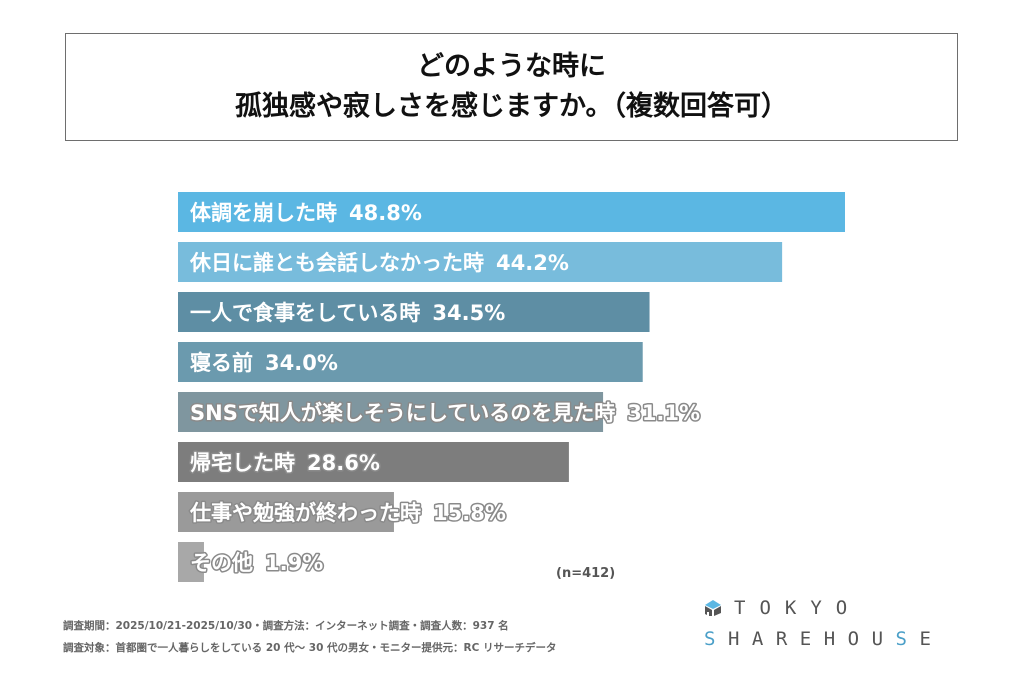 This screenshot has height=683, width=1024. Describe the element at coordinates (931, 639) in the screenshot. I see `logo-letter-e: E` at that location.